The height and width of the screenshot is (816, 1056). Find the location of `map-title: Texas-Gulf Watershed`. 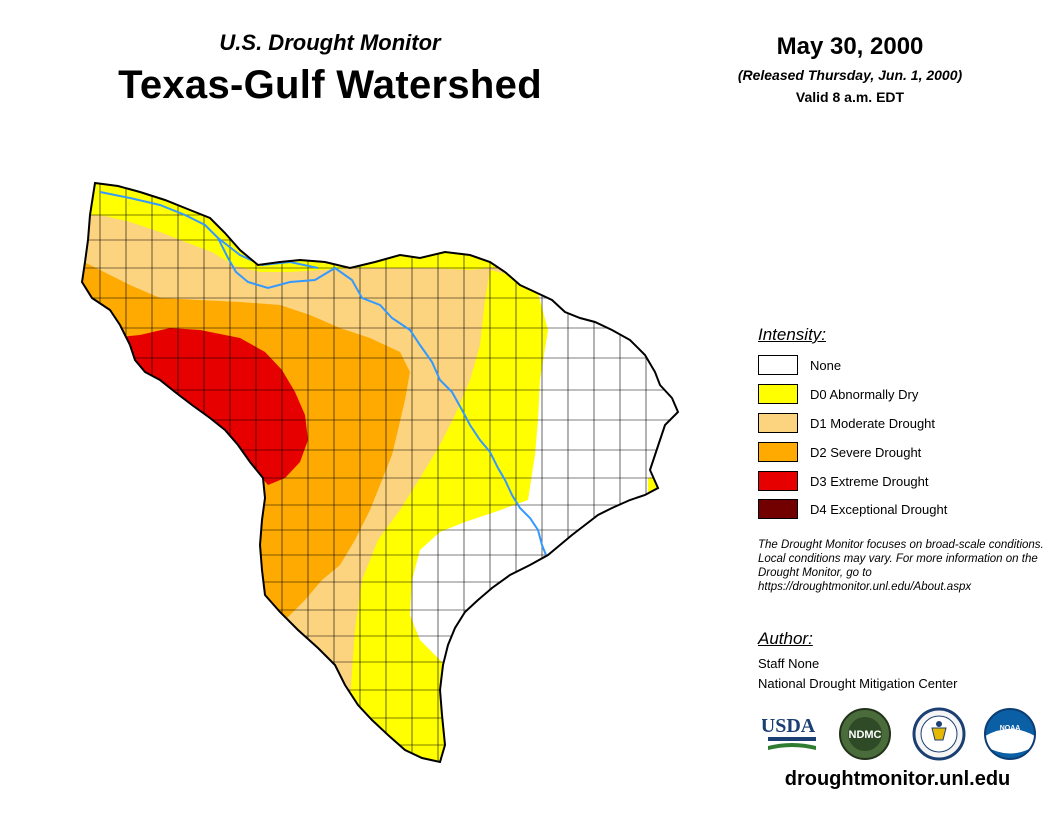

map-title: Texas-Gulf Watershed is located at coordinates (330, 85).